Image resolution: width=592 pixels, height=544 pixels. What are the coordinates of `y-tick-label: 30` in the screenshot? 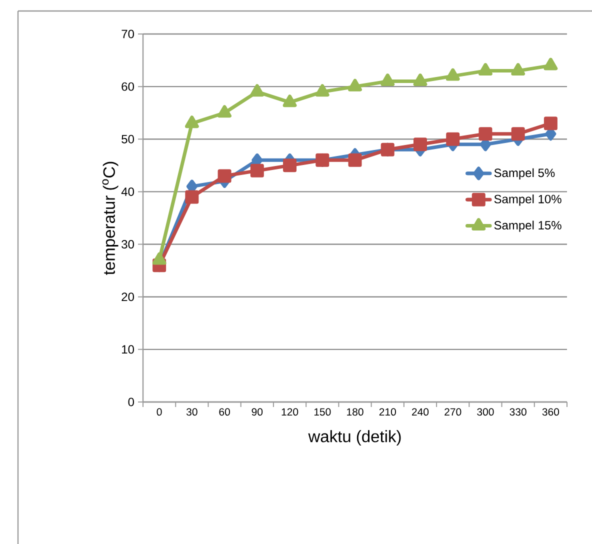 It's located at (128, 244).